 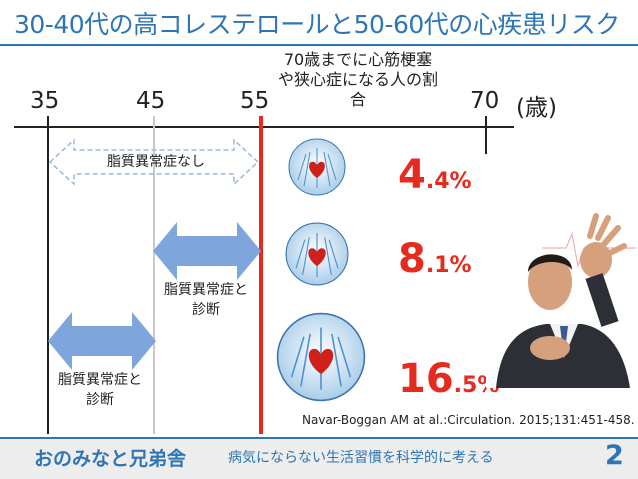 I want to click on age-55-line, so click(x=261, y=275).